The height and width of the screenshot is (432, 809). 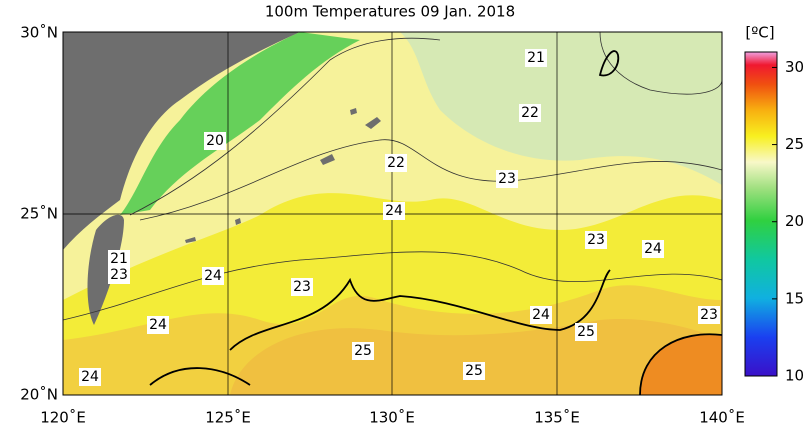 I want to click on colorbar-scale, so click(x=761, y=214).